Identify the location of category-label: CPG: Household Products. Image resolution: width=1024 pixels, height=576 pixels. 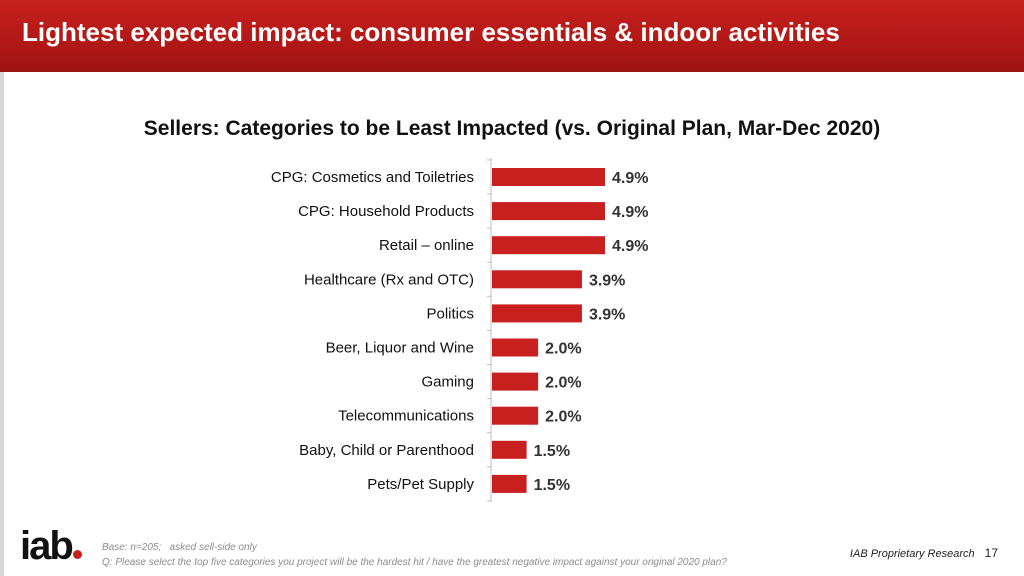
(386, 211).